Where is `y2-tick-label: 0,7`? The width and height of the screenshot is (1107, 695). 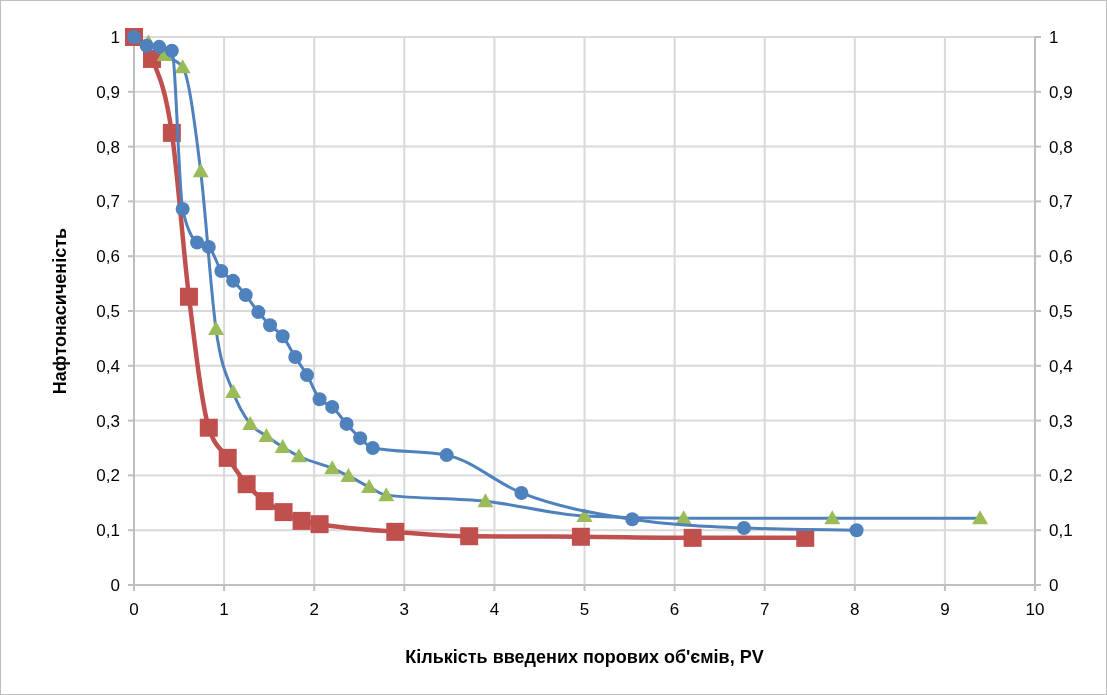
y2-tick-label: 0,7 is located at coordinates (1061, 202).